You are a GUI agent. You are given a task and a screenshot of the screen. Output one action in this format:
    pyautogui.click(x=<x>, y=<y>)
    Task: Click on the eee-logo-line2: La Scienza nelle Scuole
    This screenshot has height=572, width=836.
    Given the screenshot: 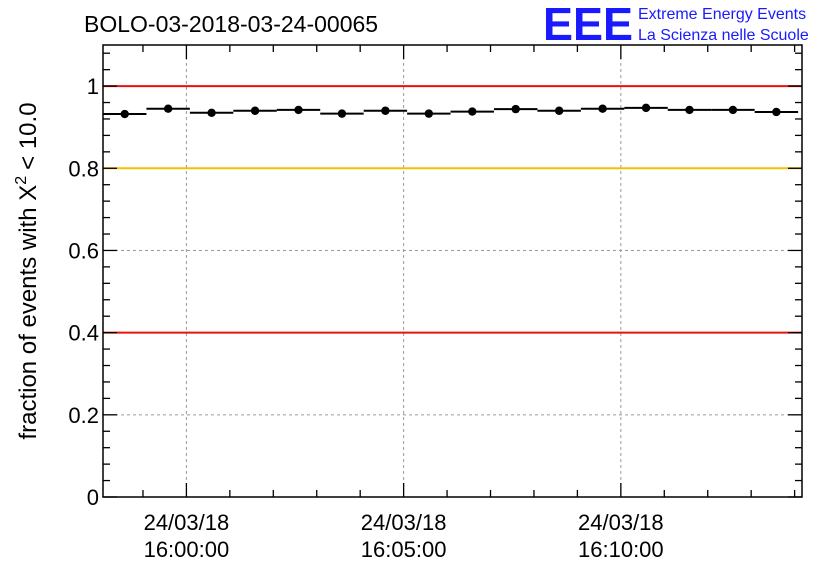 What is the action you would take?
    pyautogui.click(x=723, y=35)
    